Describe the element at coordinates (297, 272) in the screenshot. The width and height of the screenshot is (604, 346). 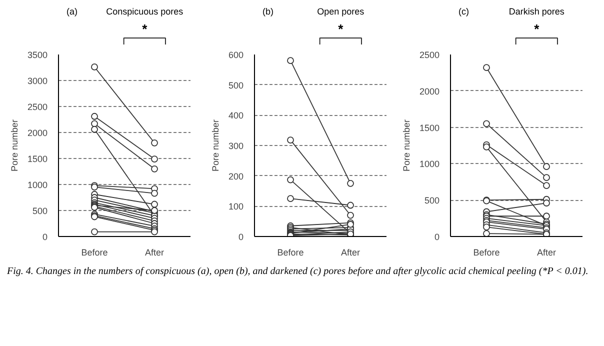
I see `caption: Fig. 4. Changes in the numbers of conspicuous (a), open (b), and darkened (c) pores before and after glycolic acid chemical peeling (*P < 0.01).` at that location.